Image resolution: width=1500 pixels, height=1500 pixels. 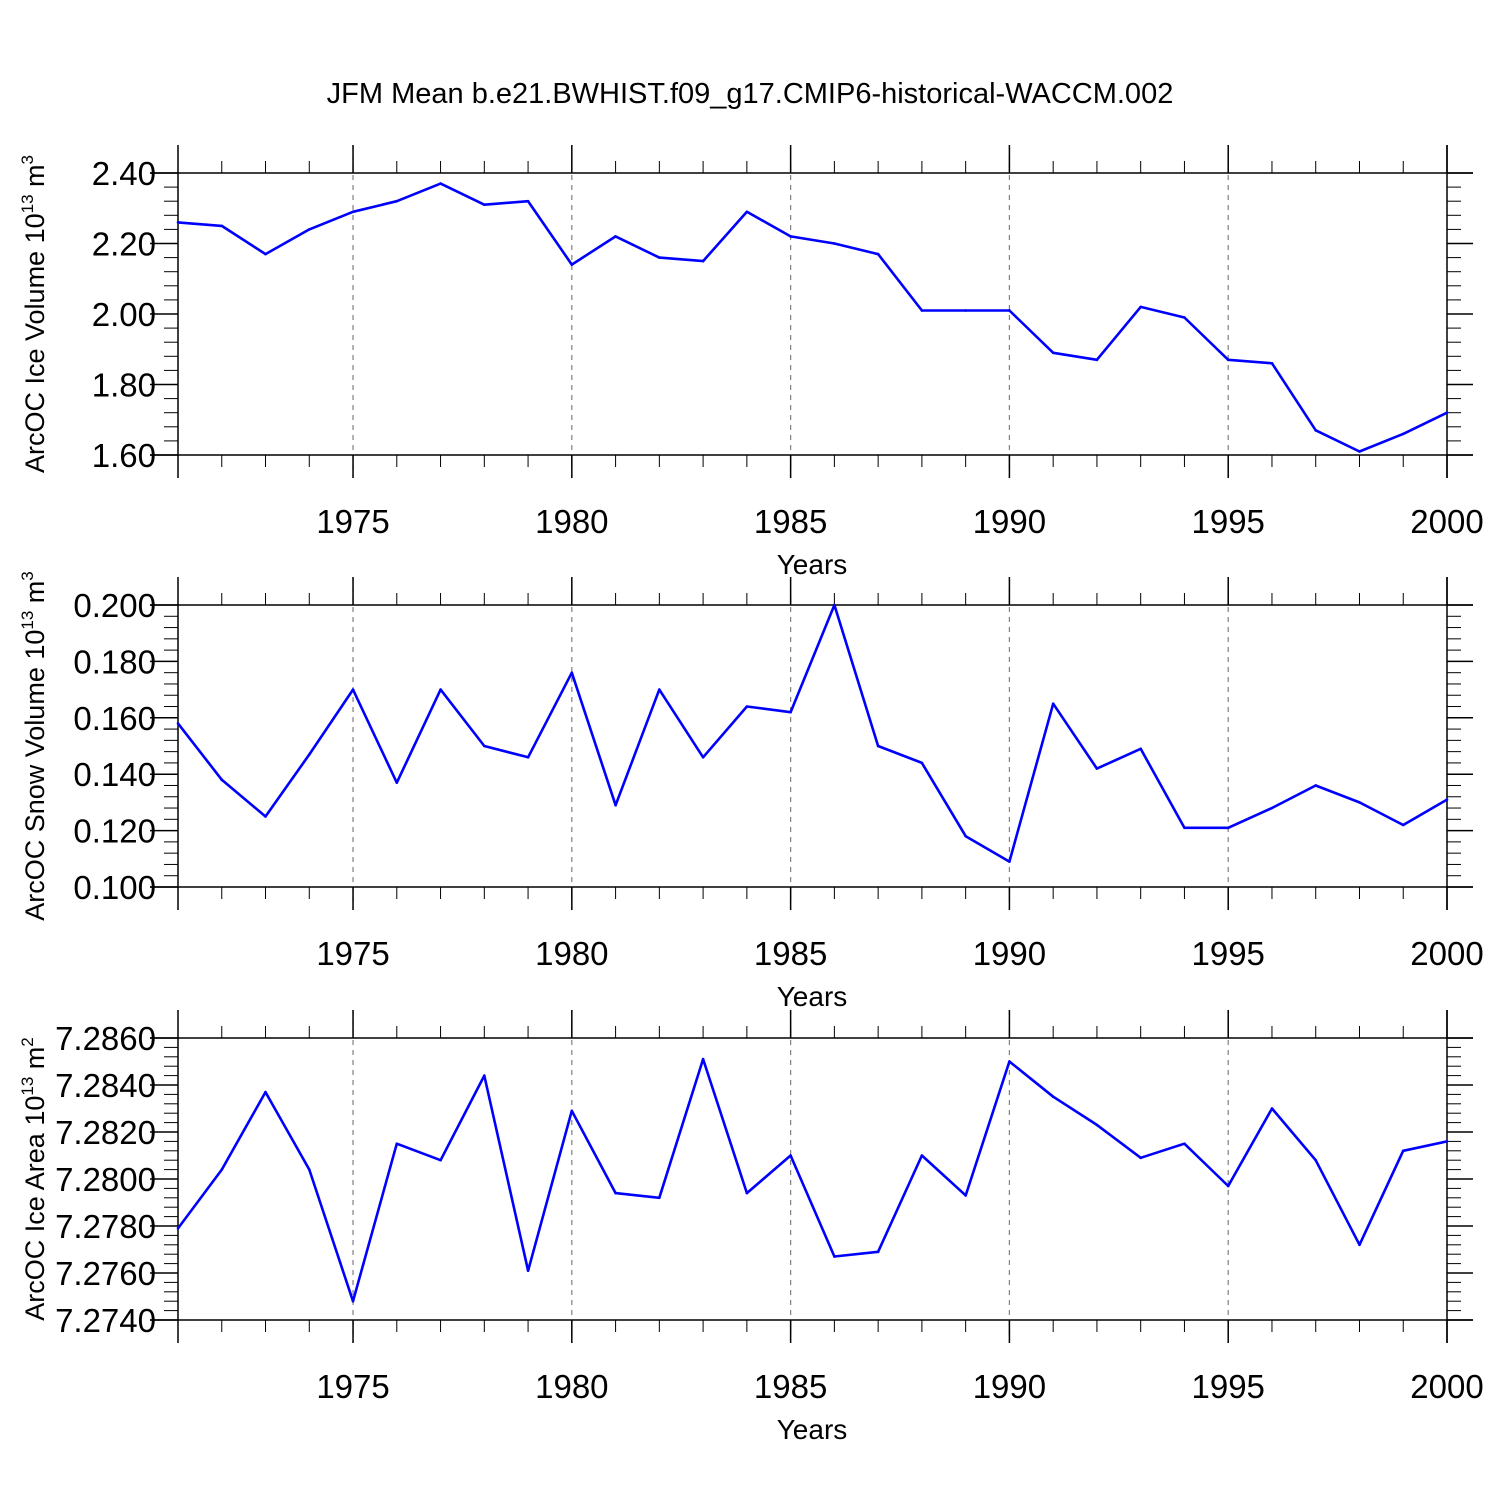 What do you see at coordinates (812, 996) in the screenshot?
I see `x-axis-label: Years` at bounding box center [812, 996].